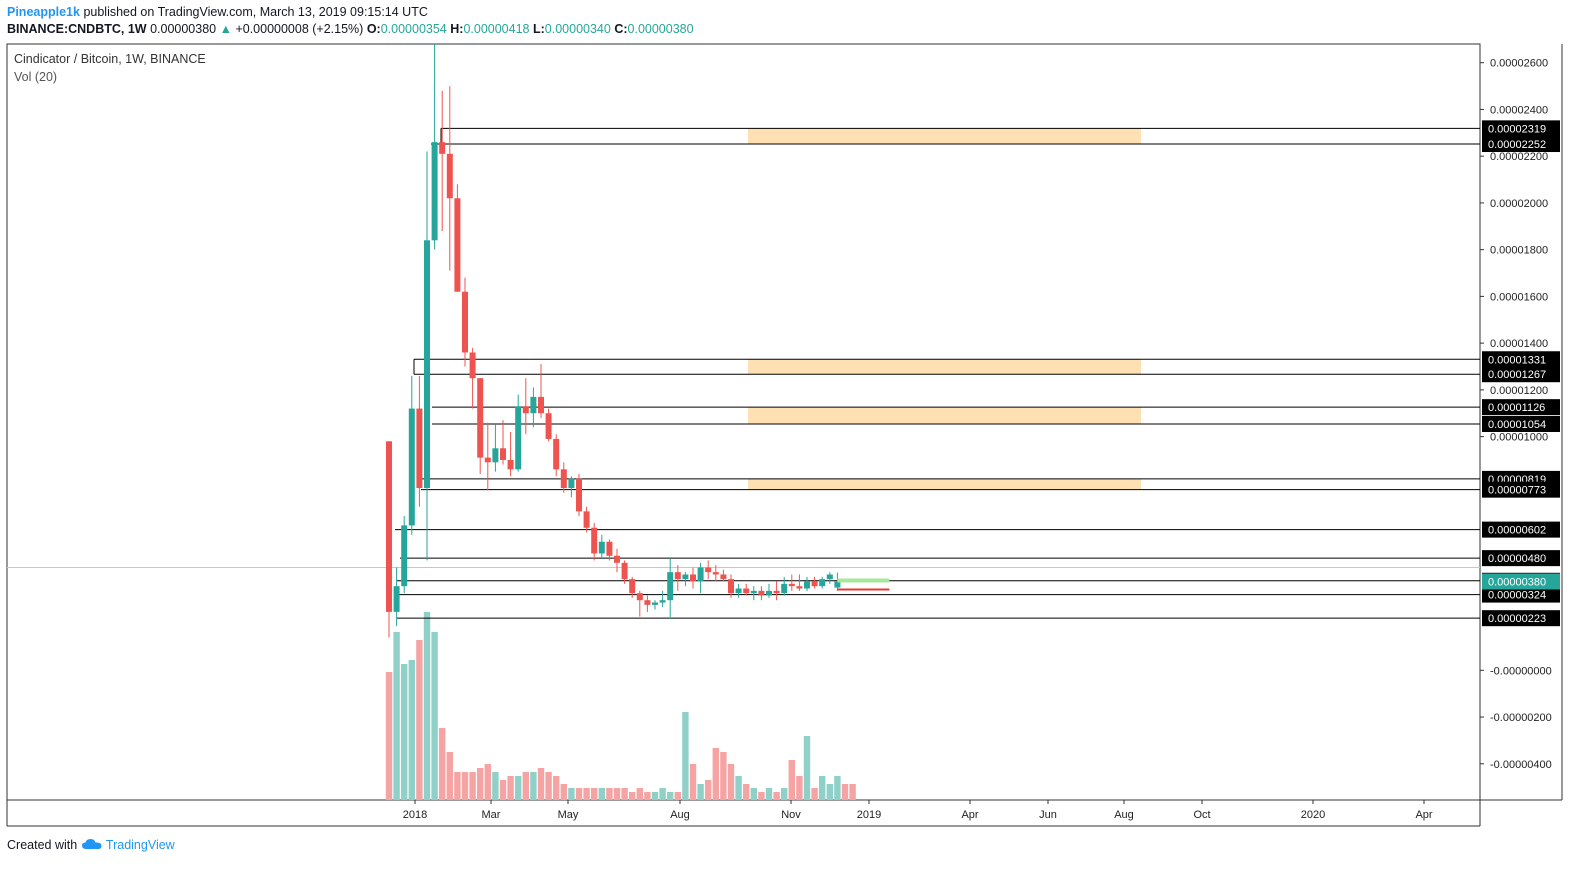 The image size is (1588, 874). I want to click on x-tick-label: Oct, so click(1201, 815).